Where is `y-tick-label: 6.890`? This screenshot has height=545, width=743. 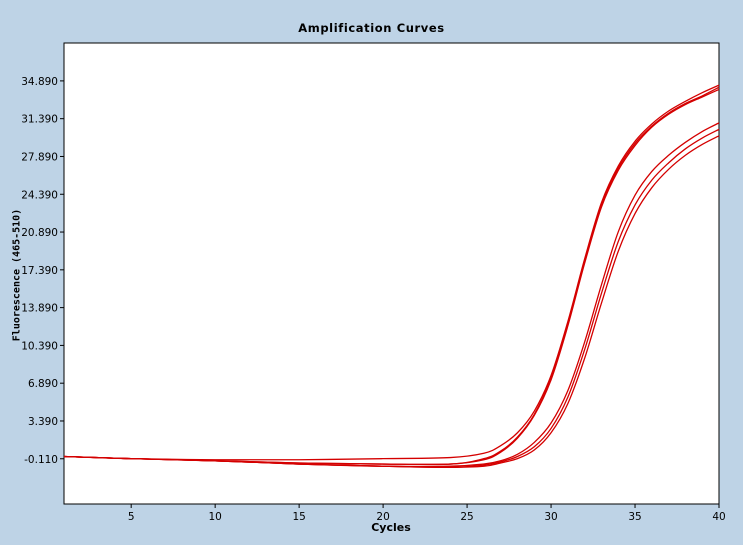 y-tick-label: 6.890 is located at coordinates (43, 384).